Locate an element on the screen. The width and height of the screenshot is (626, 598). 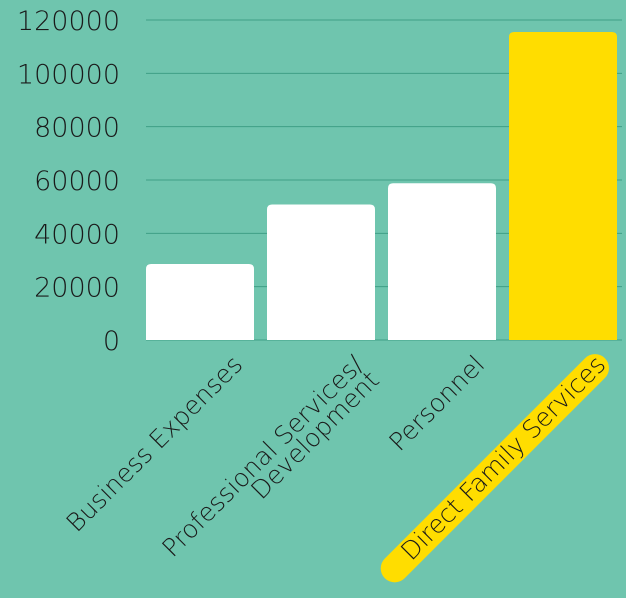
x-tick-label: Personnel is located at coordinates (436, 403).